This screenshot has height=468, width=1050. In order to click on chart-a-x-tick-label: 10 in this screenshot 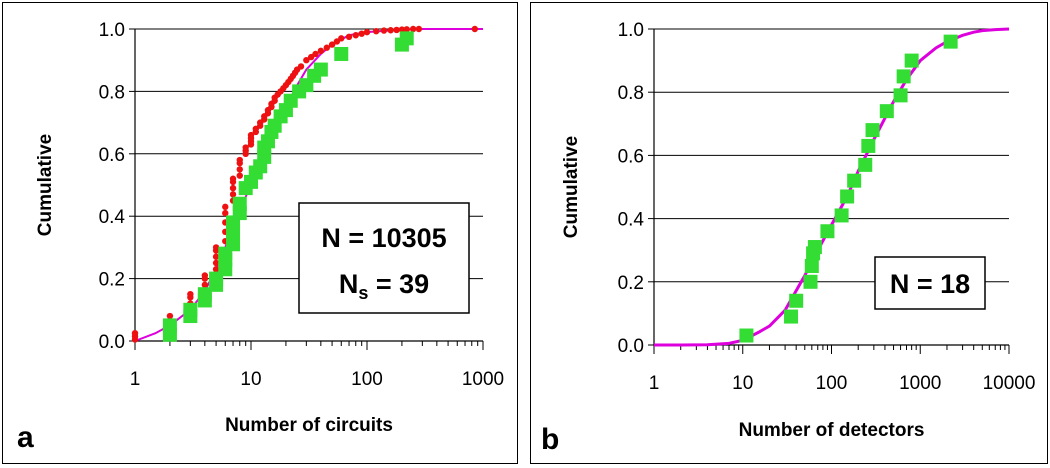, I will do `click(250, 379)`.